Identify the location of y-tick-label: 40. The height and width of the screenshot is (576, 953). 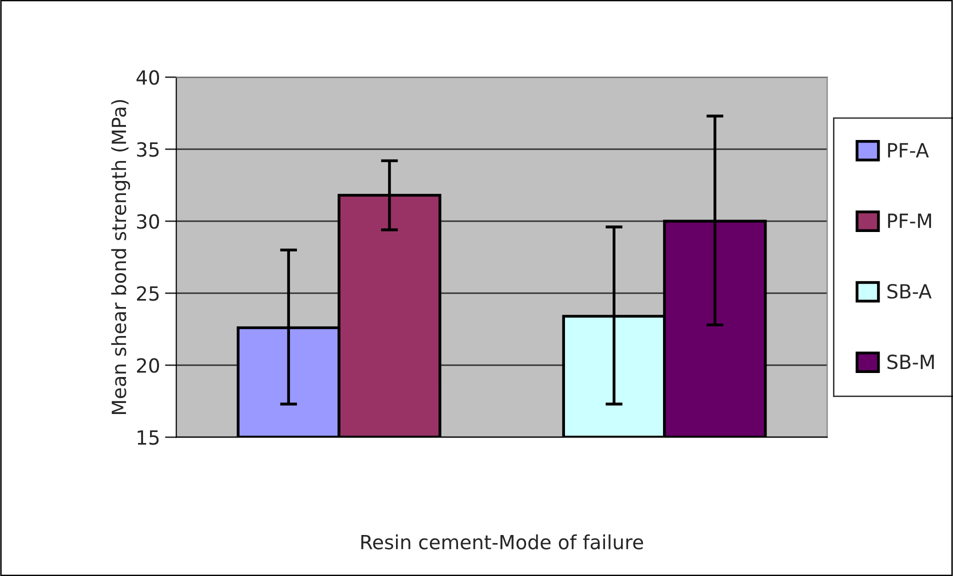
(148, 77).